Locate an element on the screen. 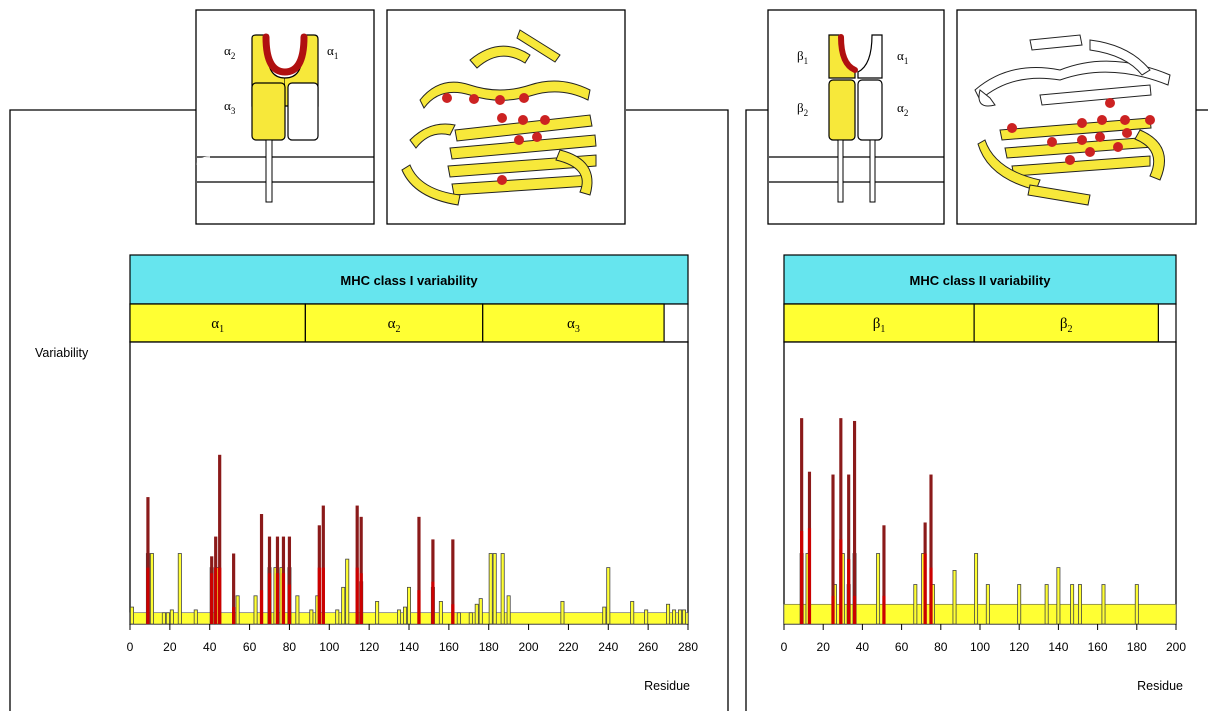 The image size is (1208, 711). class2-tick-label: 200 is located at coordinates (1176, 647).